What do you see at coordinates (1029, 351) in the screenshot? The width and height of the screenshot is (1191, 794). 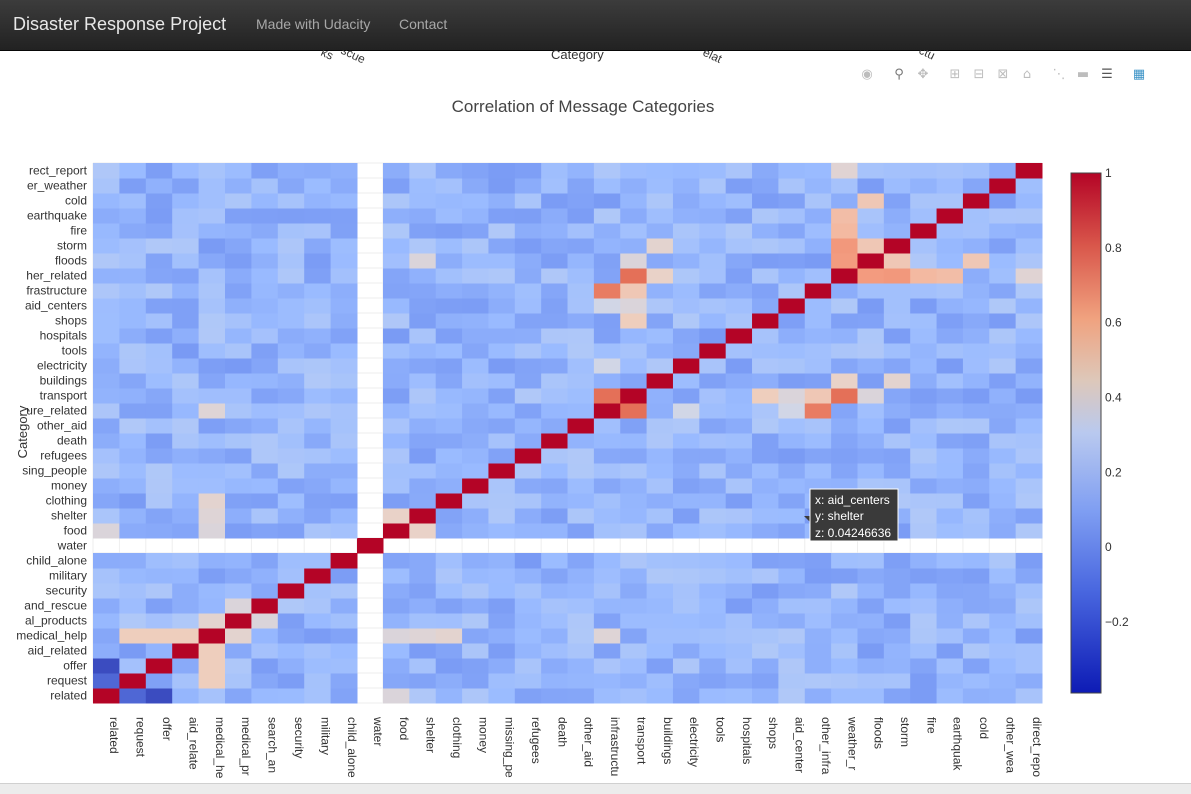 I see `heatmap-cell-direct_report-tools` at bounding box center [1029, 351].